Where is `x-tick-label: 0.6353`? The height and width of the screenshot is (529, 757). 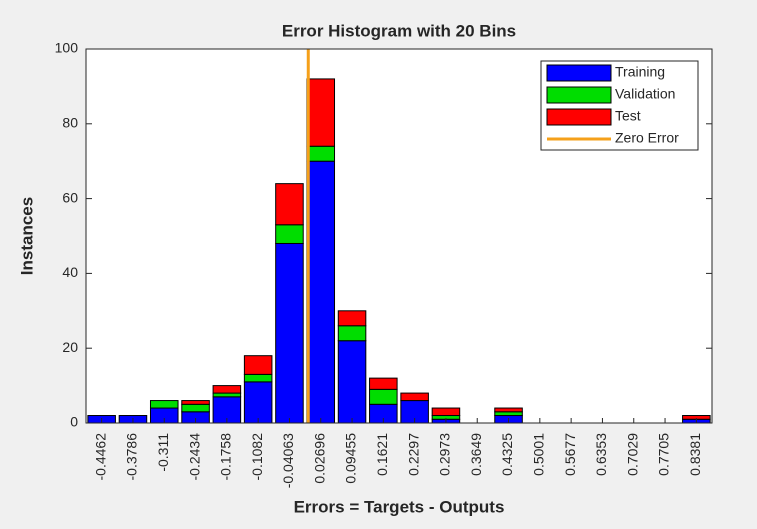
x-tick-label: 0.6353 is located at coordinates (601, 454).